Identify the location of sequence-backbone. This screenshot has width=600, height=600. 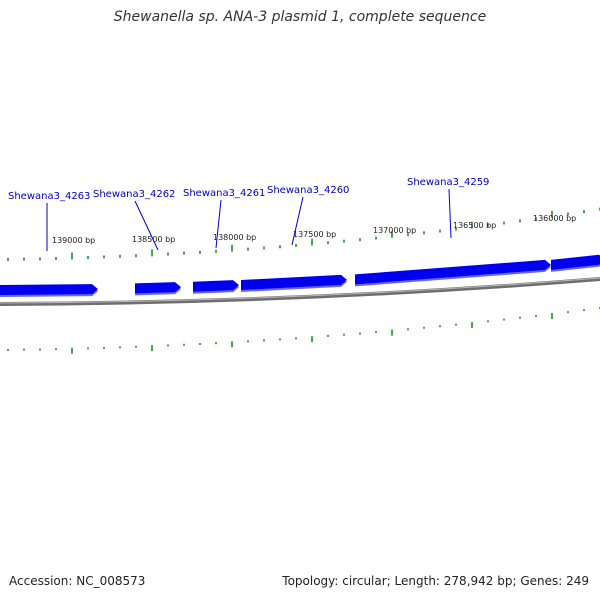
(300, 291).